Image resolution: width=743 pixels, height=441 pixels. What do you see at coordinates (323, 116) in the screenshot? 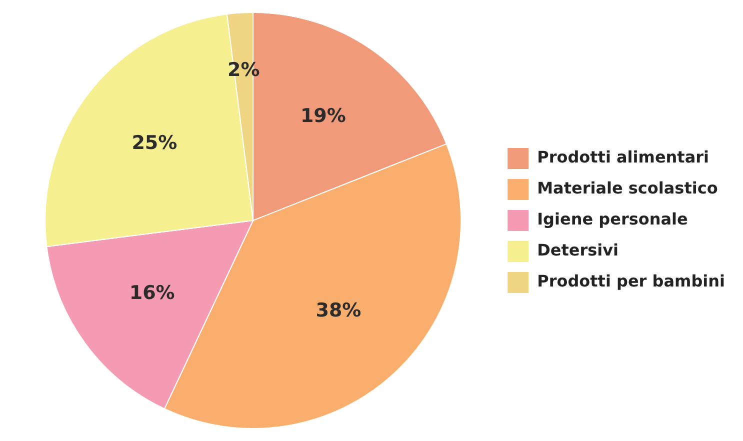
I see `data-label: 19%` at bounding box center [323, 116].